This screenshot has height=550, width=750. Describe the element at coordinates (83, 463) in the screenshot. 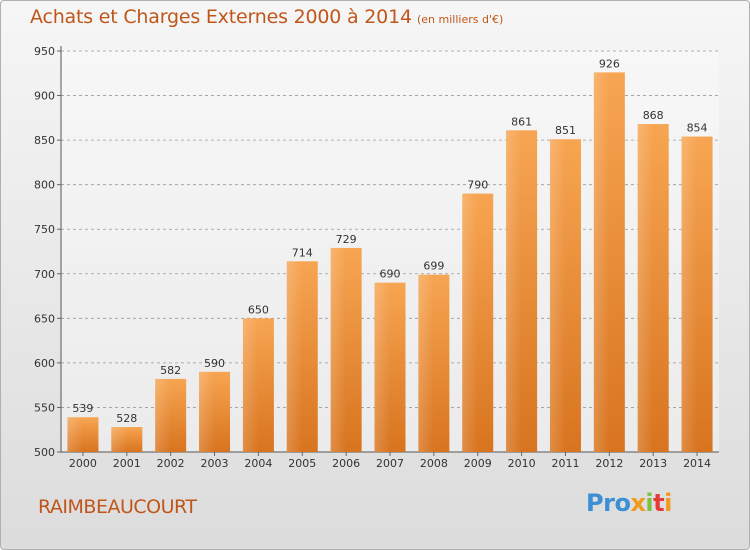

I see `x-tick-label: 2000` at that location.